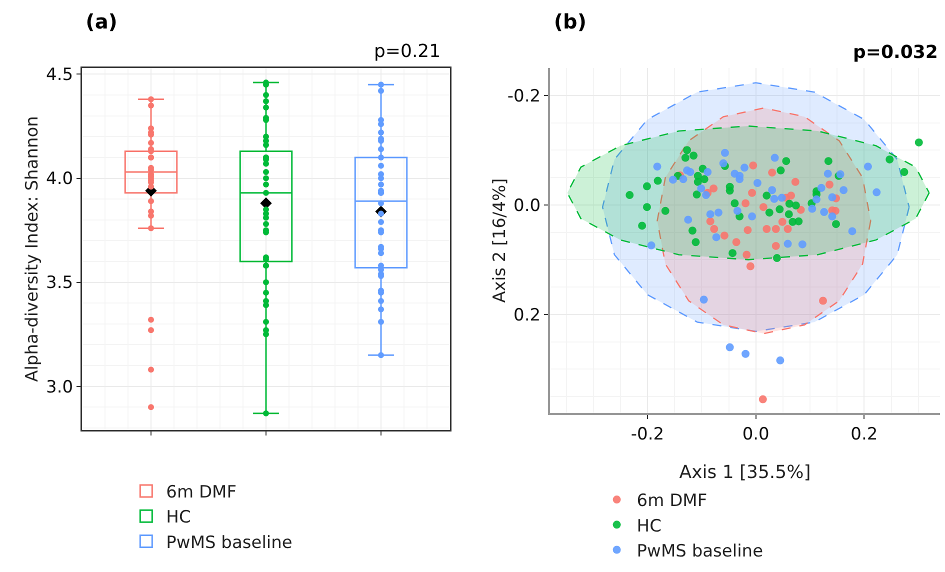 Image resolution: width=945 pixels, height=572 pixels. What do you see at coordinates (756, 434) in the screenshot?
I see `x-tick-label: 0.0` at bounding box center [756, 434].